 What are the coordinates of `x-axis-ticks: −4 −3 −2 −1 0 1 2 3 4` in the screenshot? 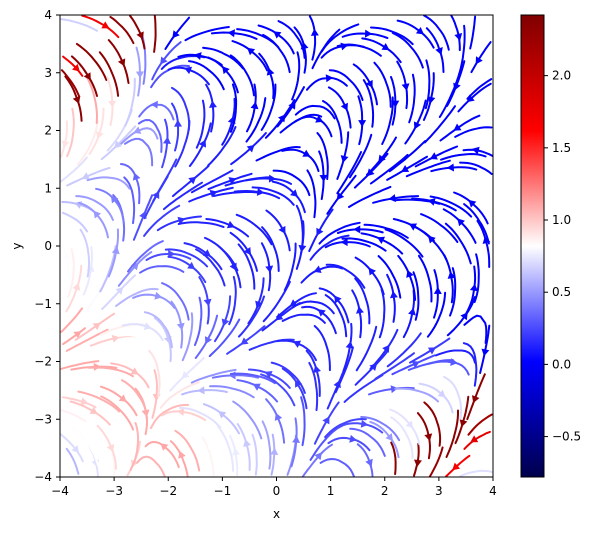 It's located at (274, 487).